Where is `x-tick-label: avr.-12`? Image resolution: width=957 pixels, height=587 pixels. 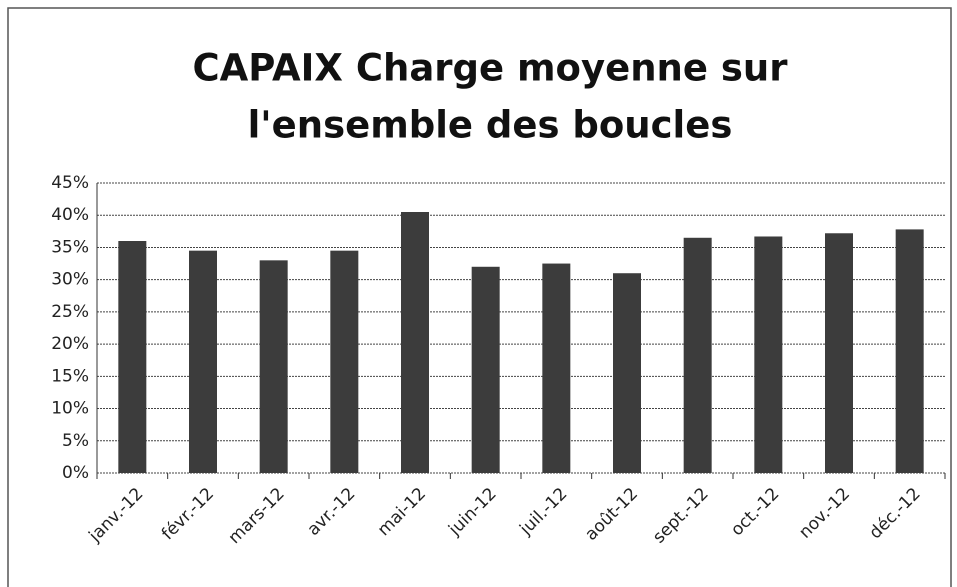 x-tick-label: avr.-12 is located at coordinates (331, 512).